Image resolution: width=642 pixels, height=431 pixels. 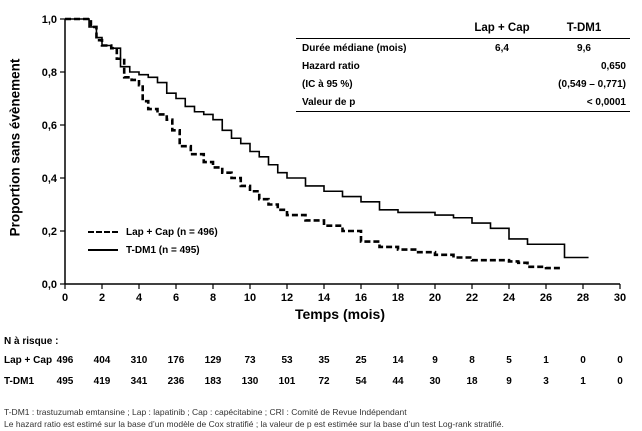 I want to click on stats-label: Hazard ratio, so click(x=331, y=66).